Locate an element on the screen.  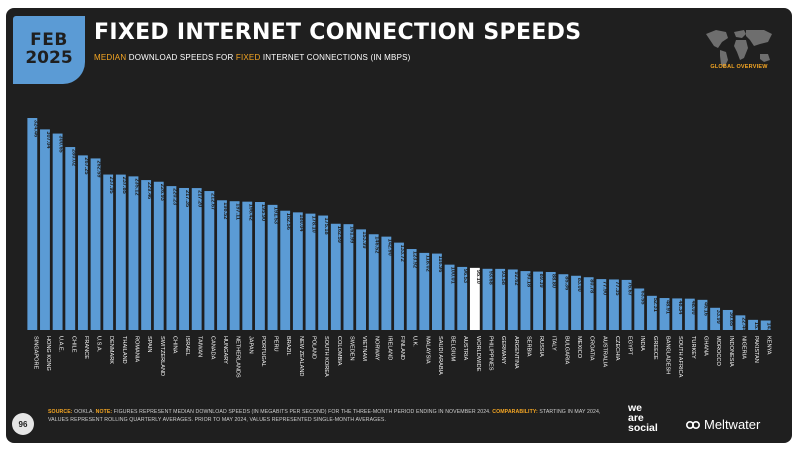
value-label-worldwide: 95.10 is located at coordinates (478, 277).